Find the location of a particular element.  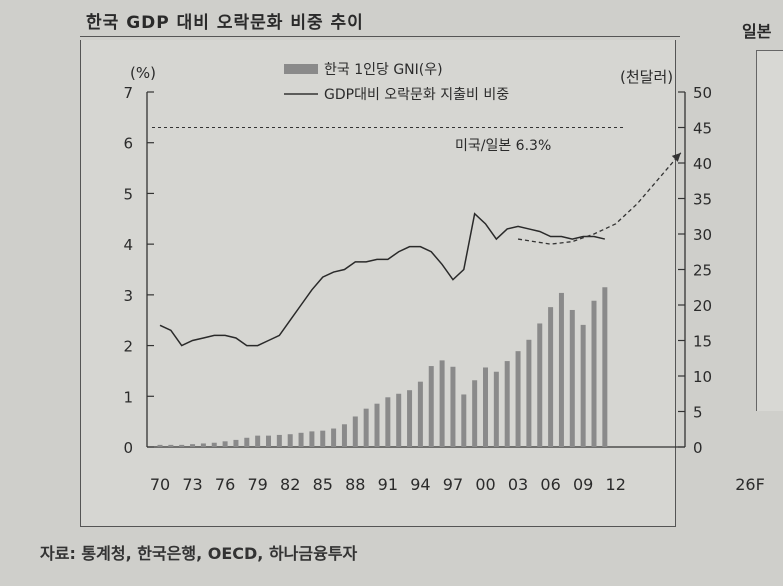

left-tick-label: 7 is located at coordinates (128, 93).